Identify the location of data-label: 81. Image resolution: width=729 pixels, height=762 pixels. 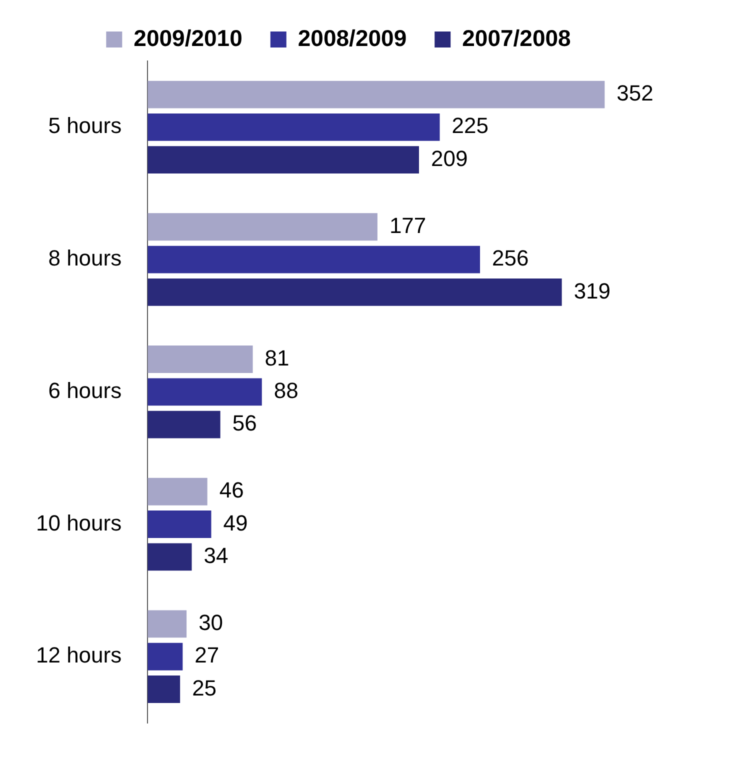
(277, 357).